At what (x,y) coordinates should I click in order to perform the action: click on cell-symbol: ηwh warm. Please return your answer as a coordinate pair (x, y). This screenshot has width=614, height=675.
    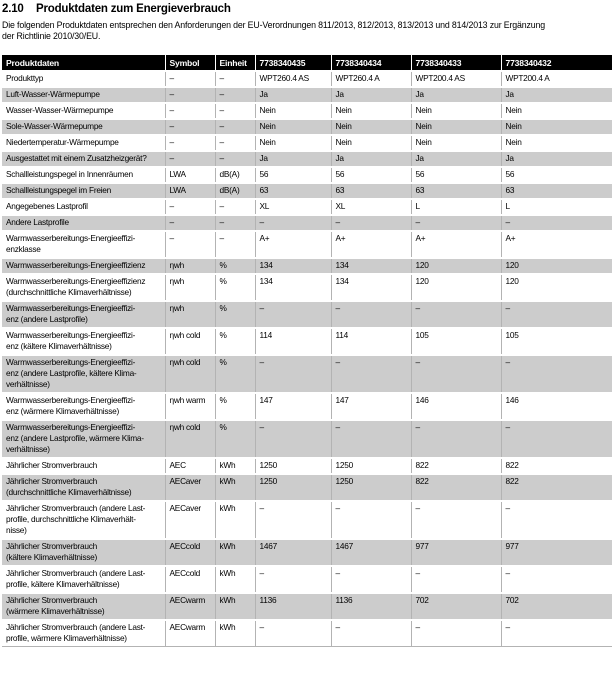
    Looking at the image, I should click on (189, 406).